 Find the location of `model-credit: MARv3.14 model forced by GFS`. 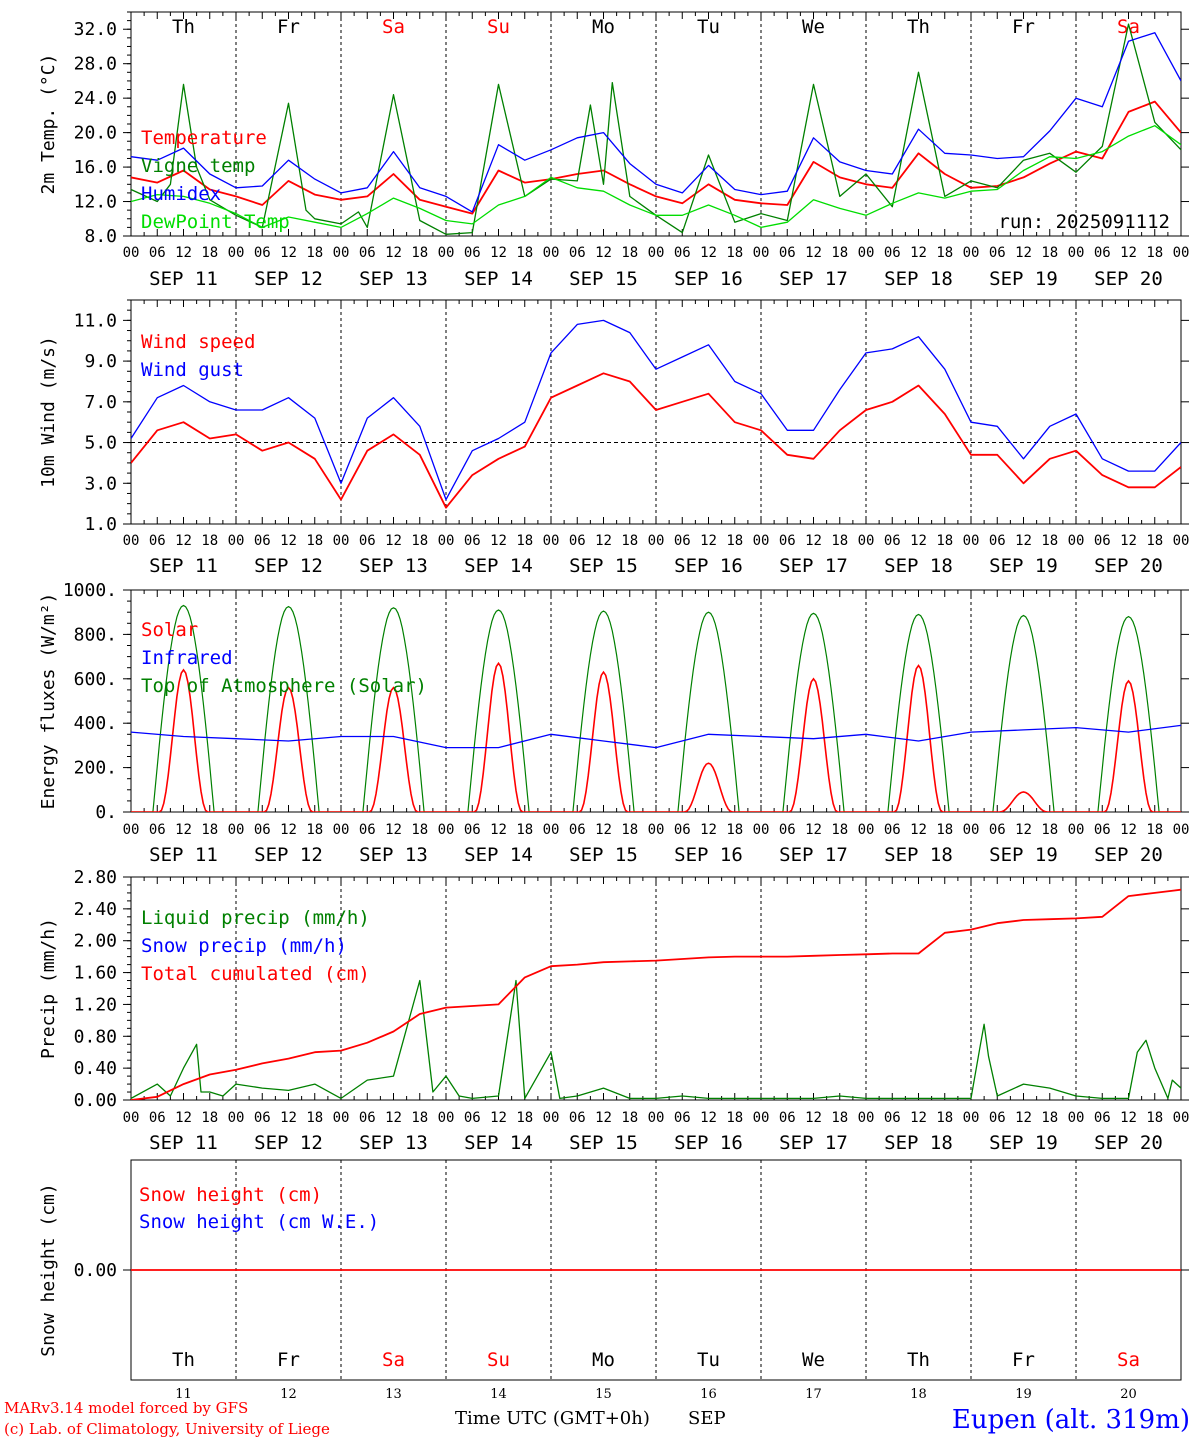

model-credit: MARv3.14 model forced by GFS is located at coordinates (126, 1408).